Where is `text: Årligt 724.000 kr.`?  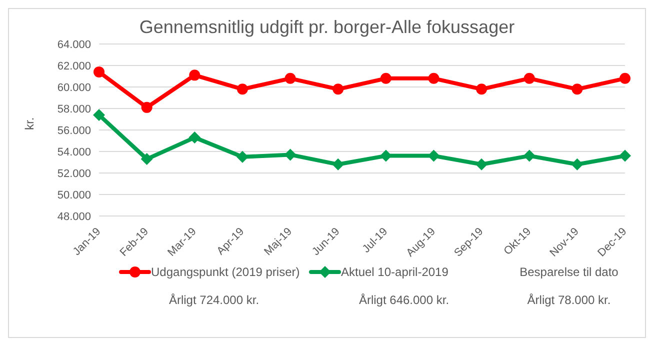 text: Årligt 724.000 kr. is located at coordinates (214, 300).